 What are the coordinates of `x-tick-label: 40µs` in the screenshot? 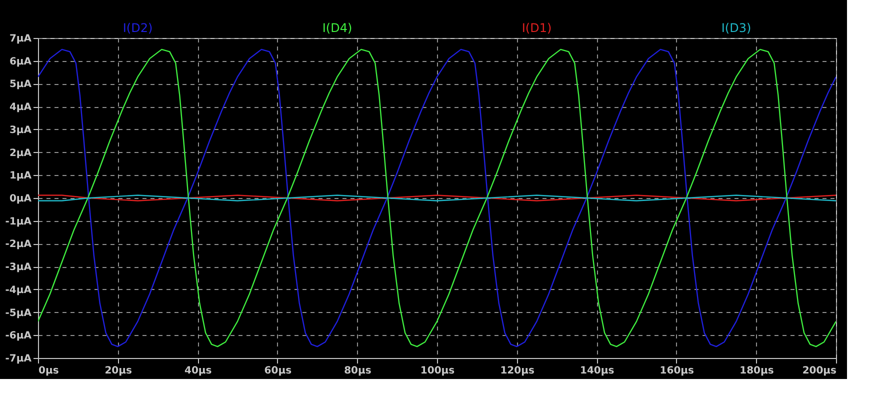 It's located at (198, 371).